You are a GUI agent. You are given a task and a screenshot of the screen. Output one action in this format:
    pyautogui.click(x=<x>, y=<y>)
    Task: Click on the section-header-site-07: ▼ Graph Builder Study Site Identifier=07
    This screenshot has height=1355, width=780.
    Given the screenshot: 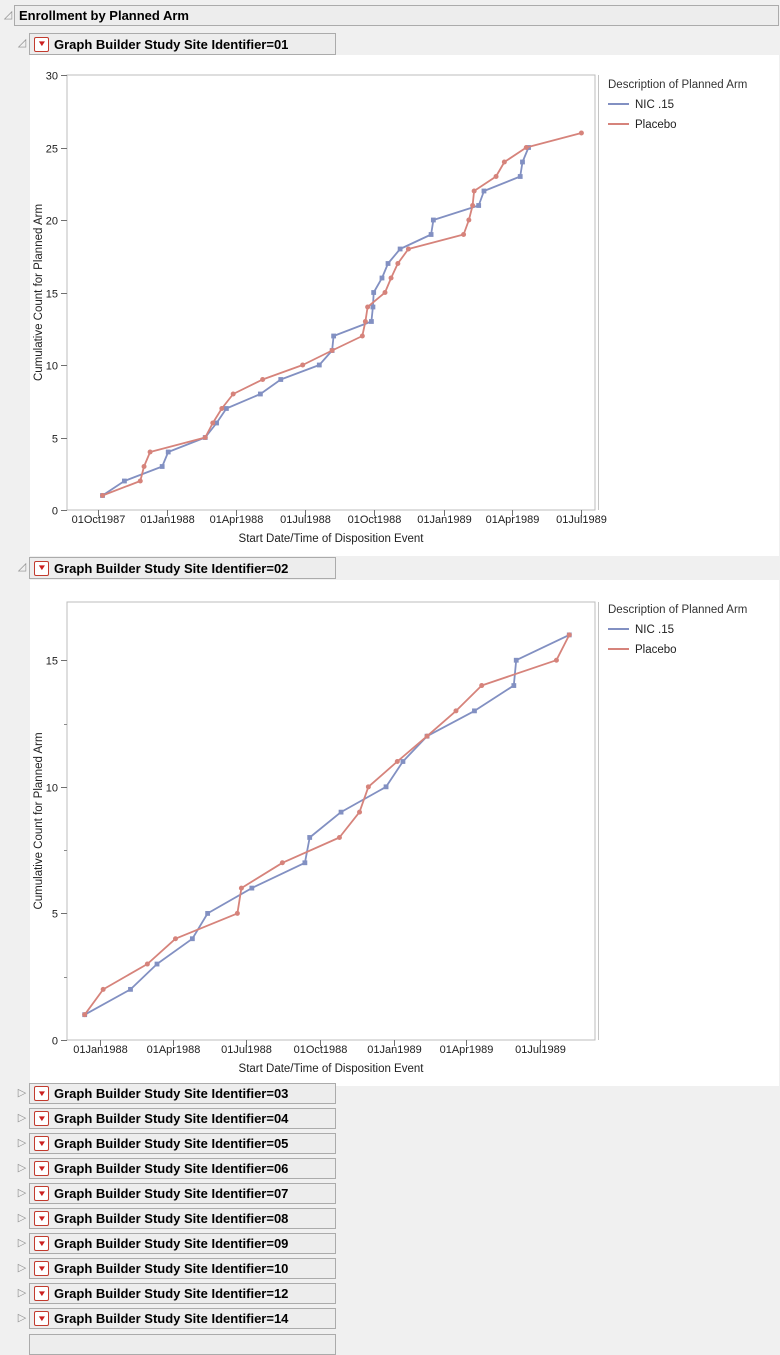 What is the action you would take?
    pyautogui.click(x=182, y=1193)
    